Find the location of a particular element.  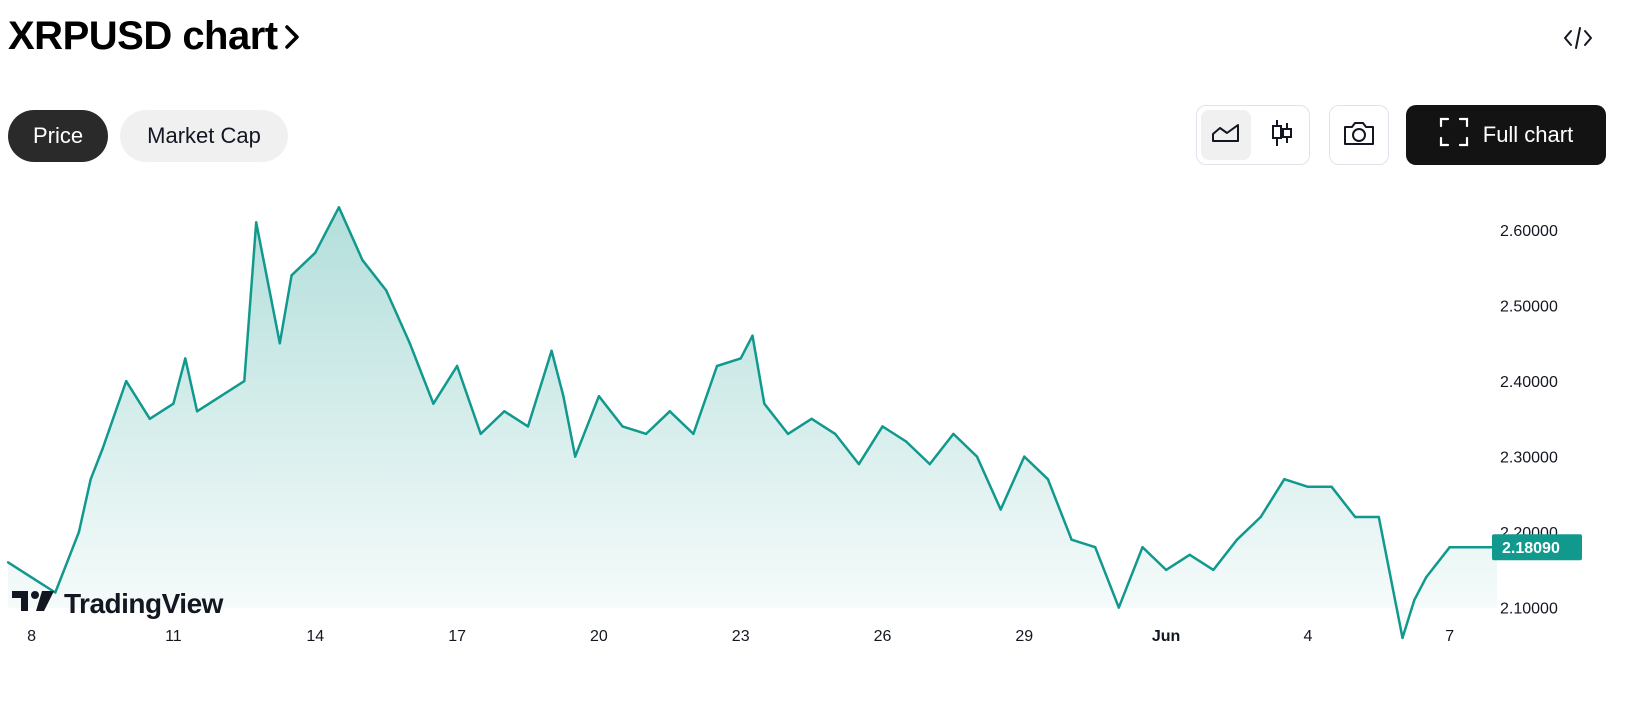

camera-icon is located at coordinates (1359, 135).